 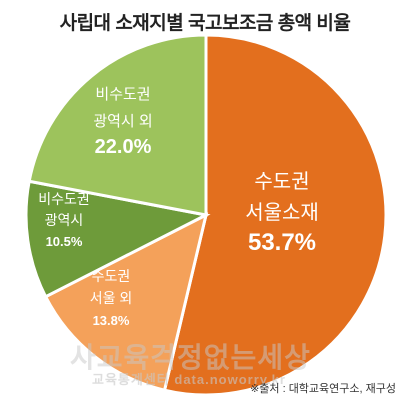 I want to click on slice-category-label: 광역시, so click(x=64, y=220).